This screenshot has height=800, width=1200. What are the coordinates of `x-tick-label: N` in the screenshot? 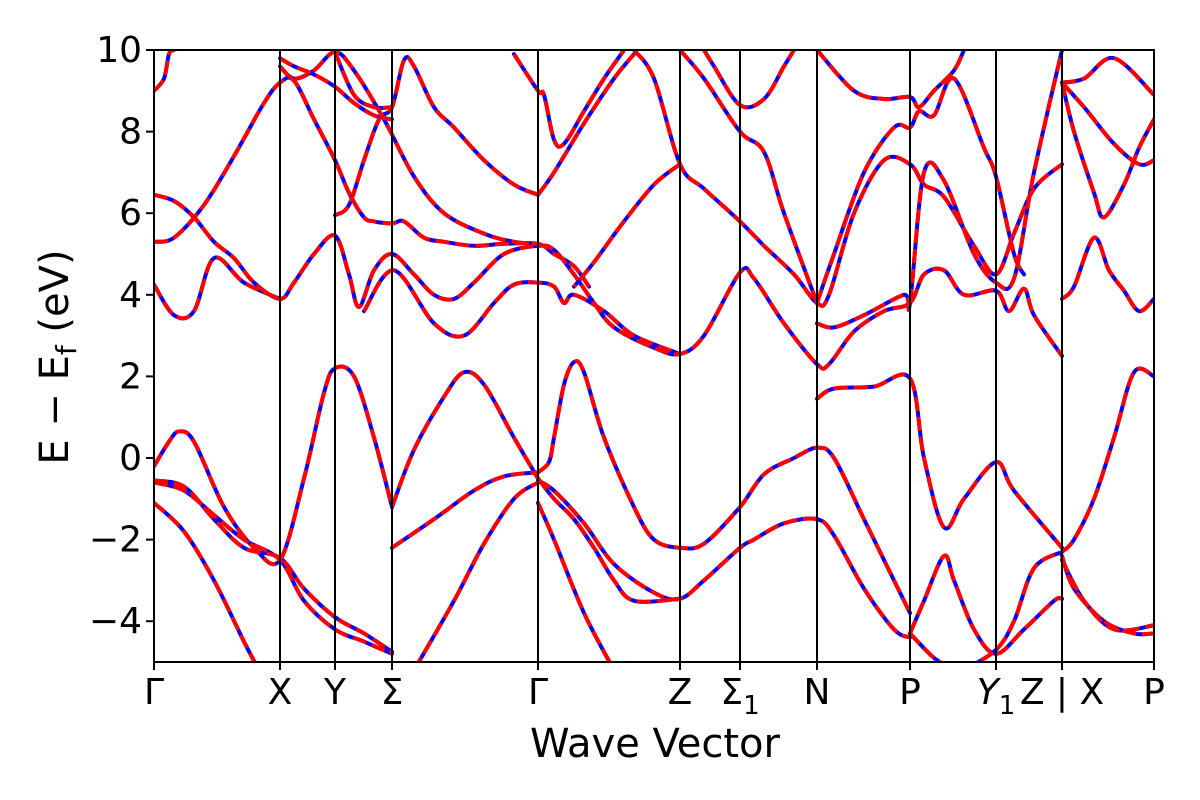 It's located at (817, 692).